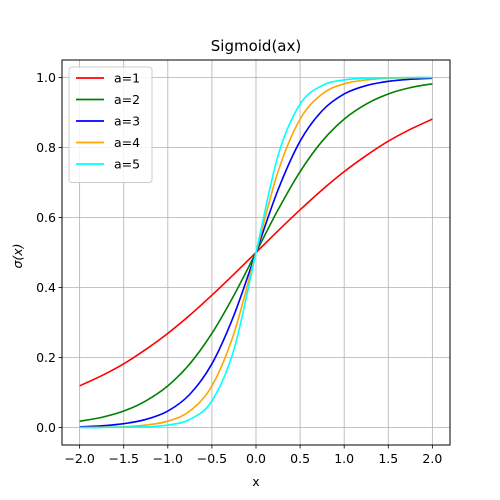  I want to click on x-tick-label: 1.5, so click(388, 458).